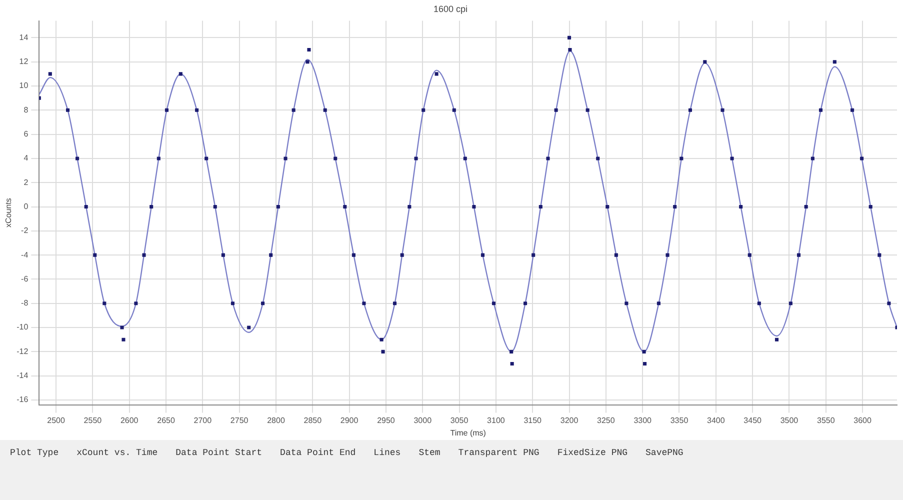 The image size is (903, 500). I want to click on x-axis-title: Time (ms), so click(468, 433).